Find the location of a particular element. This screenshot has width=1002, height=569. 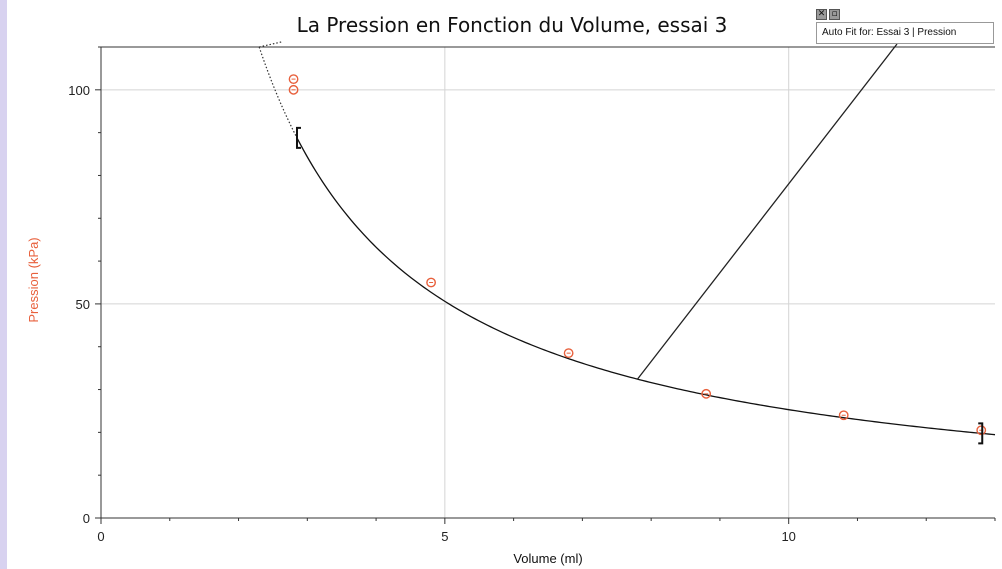

auto-fit-label: Auto Fit for: Essai 3 | Pression is located at coordinates (889, 32).